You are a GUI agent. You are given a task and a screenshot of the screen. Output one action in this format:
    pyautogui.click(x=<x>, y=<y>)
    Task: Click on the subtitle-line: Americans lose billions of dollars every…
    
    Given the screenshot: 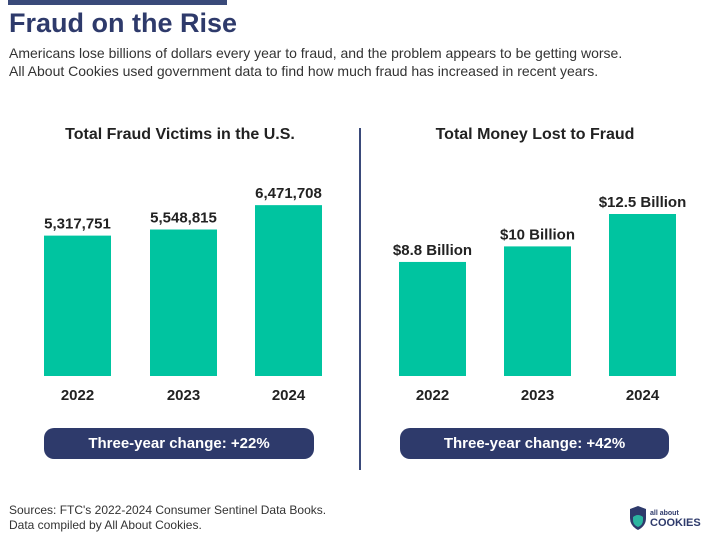 What is the action you would take?
    pyautogui.click(x=316, y=53)
    